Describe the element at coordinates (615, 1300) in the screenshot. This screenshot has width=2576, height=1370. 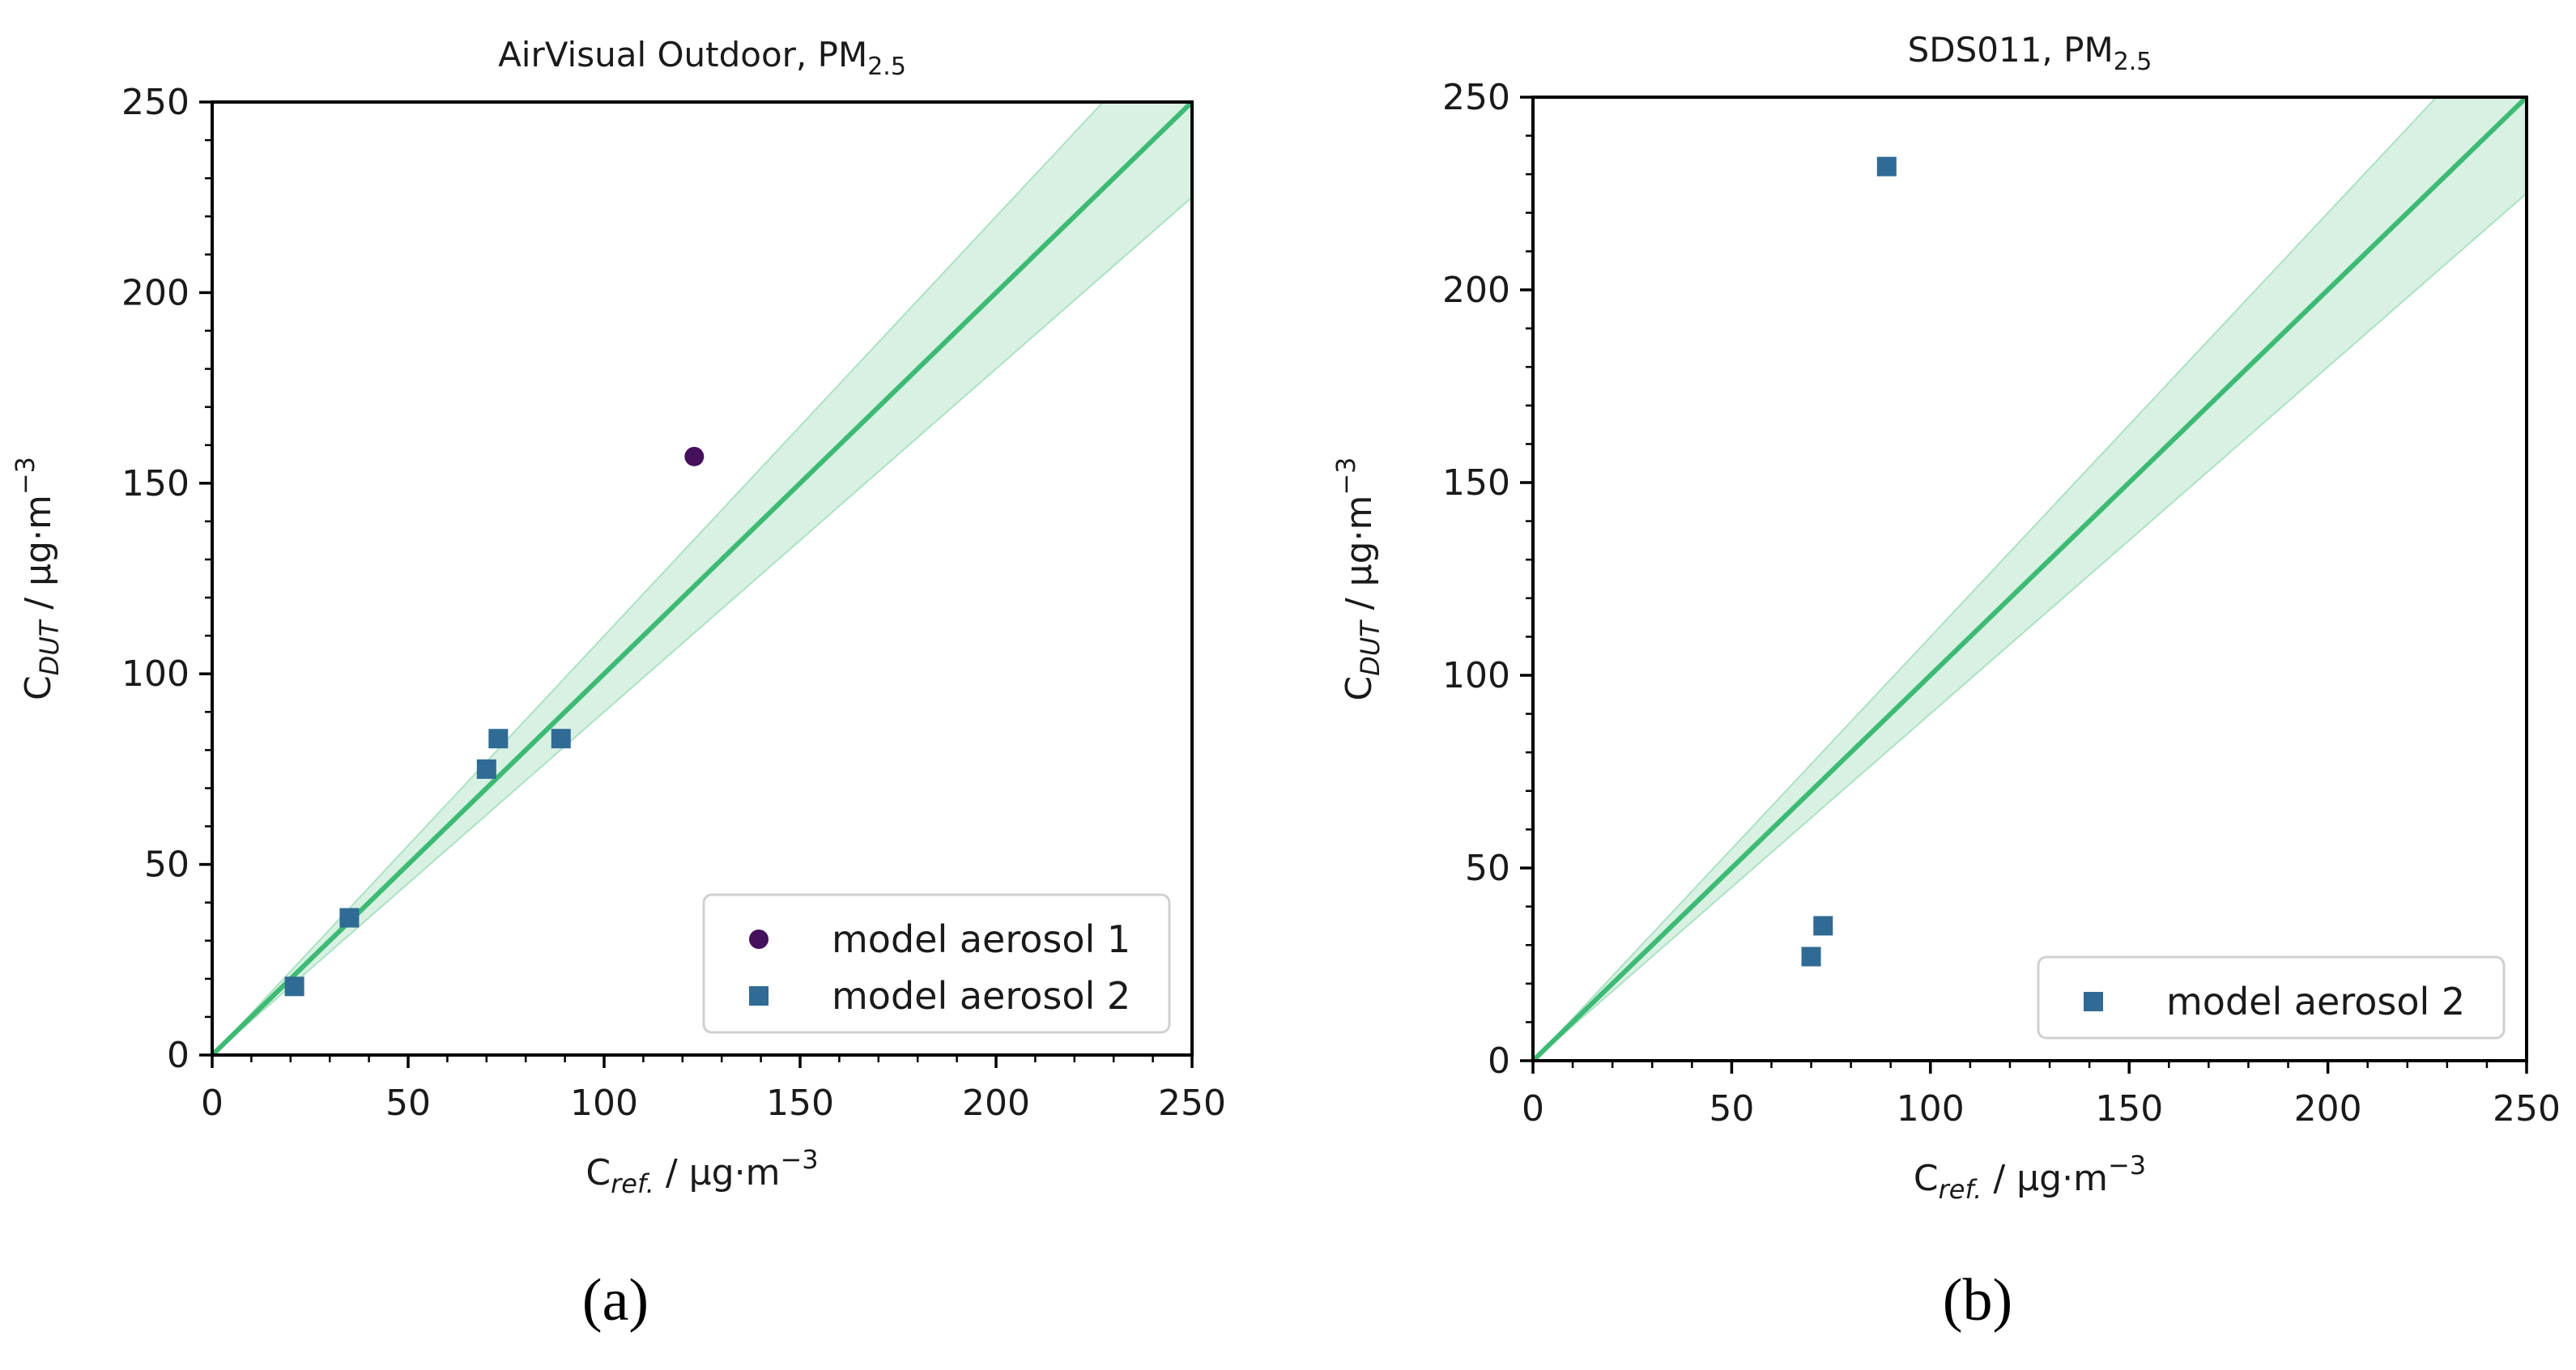
I see `panel-label: (a)` at that location.